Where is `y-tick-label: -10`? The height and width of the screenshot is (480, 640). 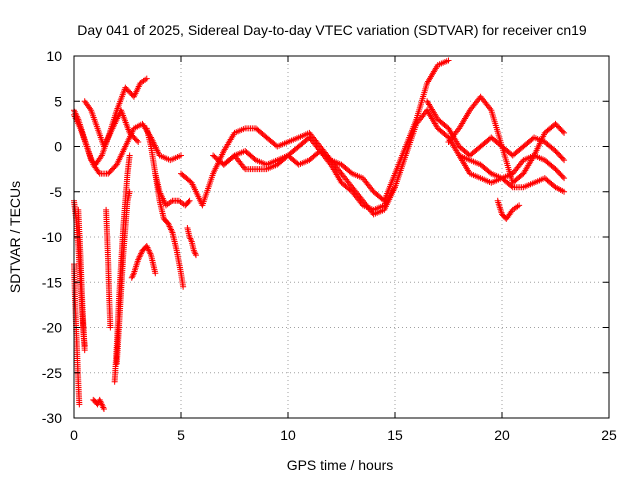 y-tick-label: -10 is located at coordinates (52, 237).